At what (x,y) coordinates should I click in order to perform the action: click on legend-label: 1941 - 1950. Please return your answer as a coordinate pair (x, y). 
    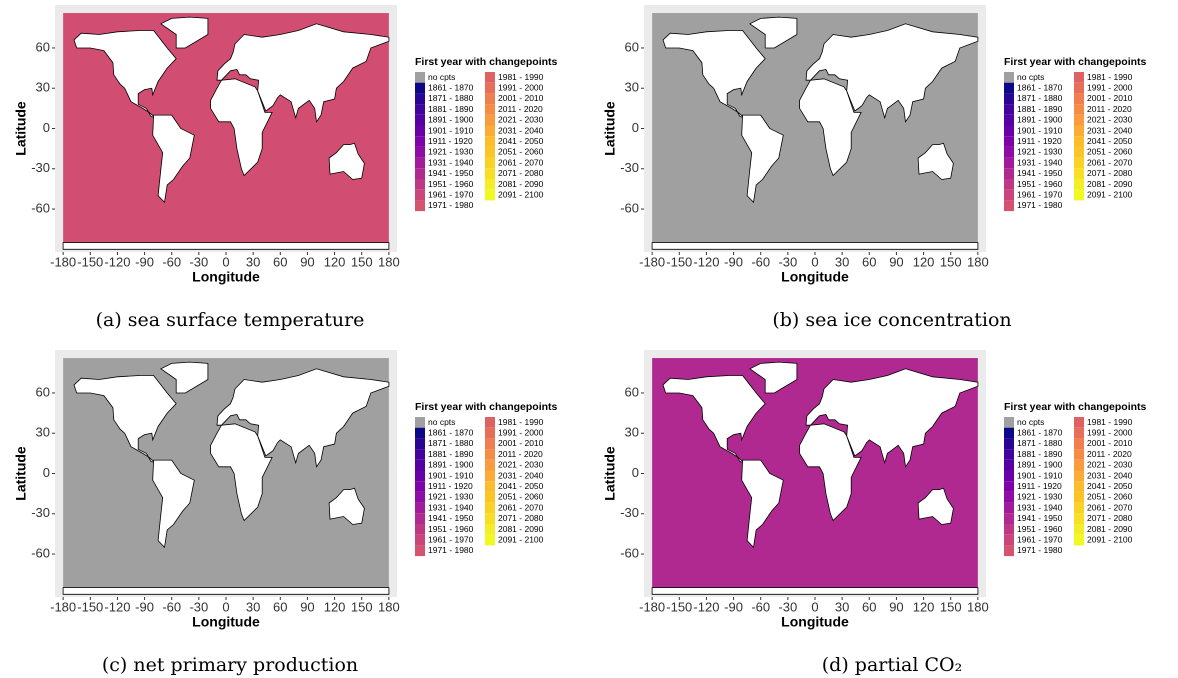
    Looking at the image, I should click on (451, 518).